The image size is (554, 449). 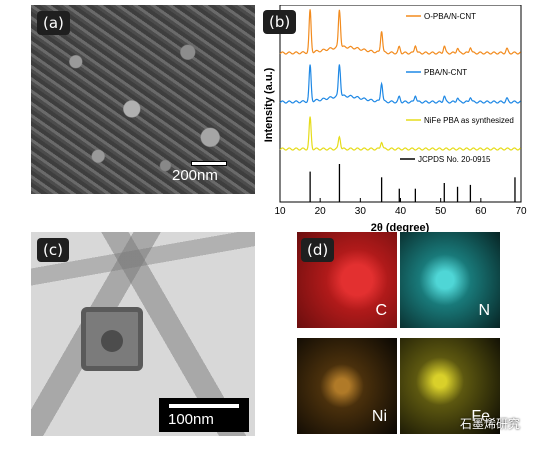 What do you see at coordinates (53, 250) in the screenshot?
I see `panel-c-label: (c)` at bounding box center [53, 250].